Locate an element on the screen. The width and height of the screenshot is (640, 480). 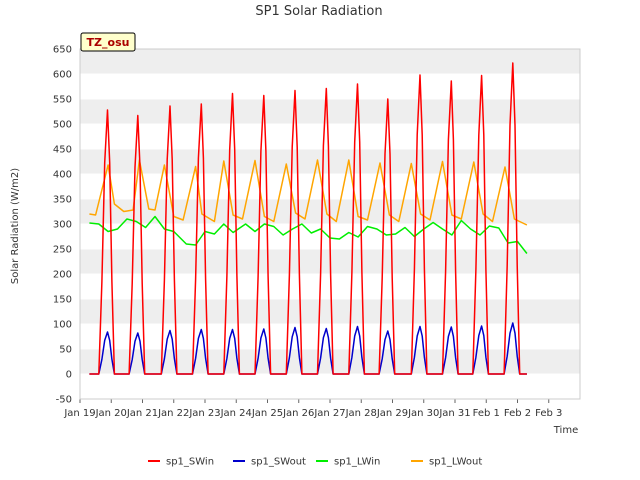
legend-label: sp1_SWout is located at coordinates (278, 462).